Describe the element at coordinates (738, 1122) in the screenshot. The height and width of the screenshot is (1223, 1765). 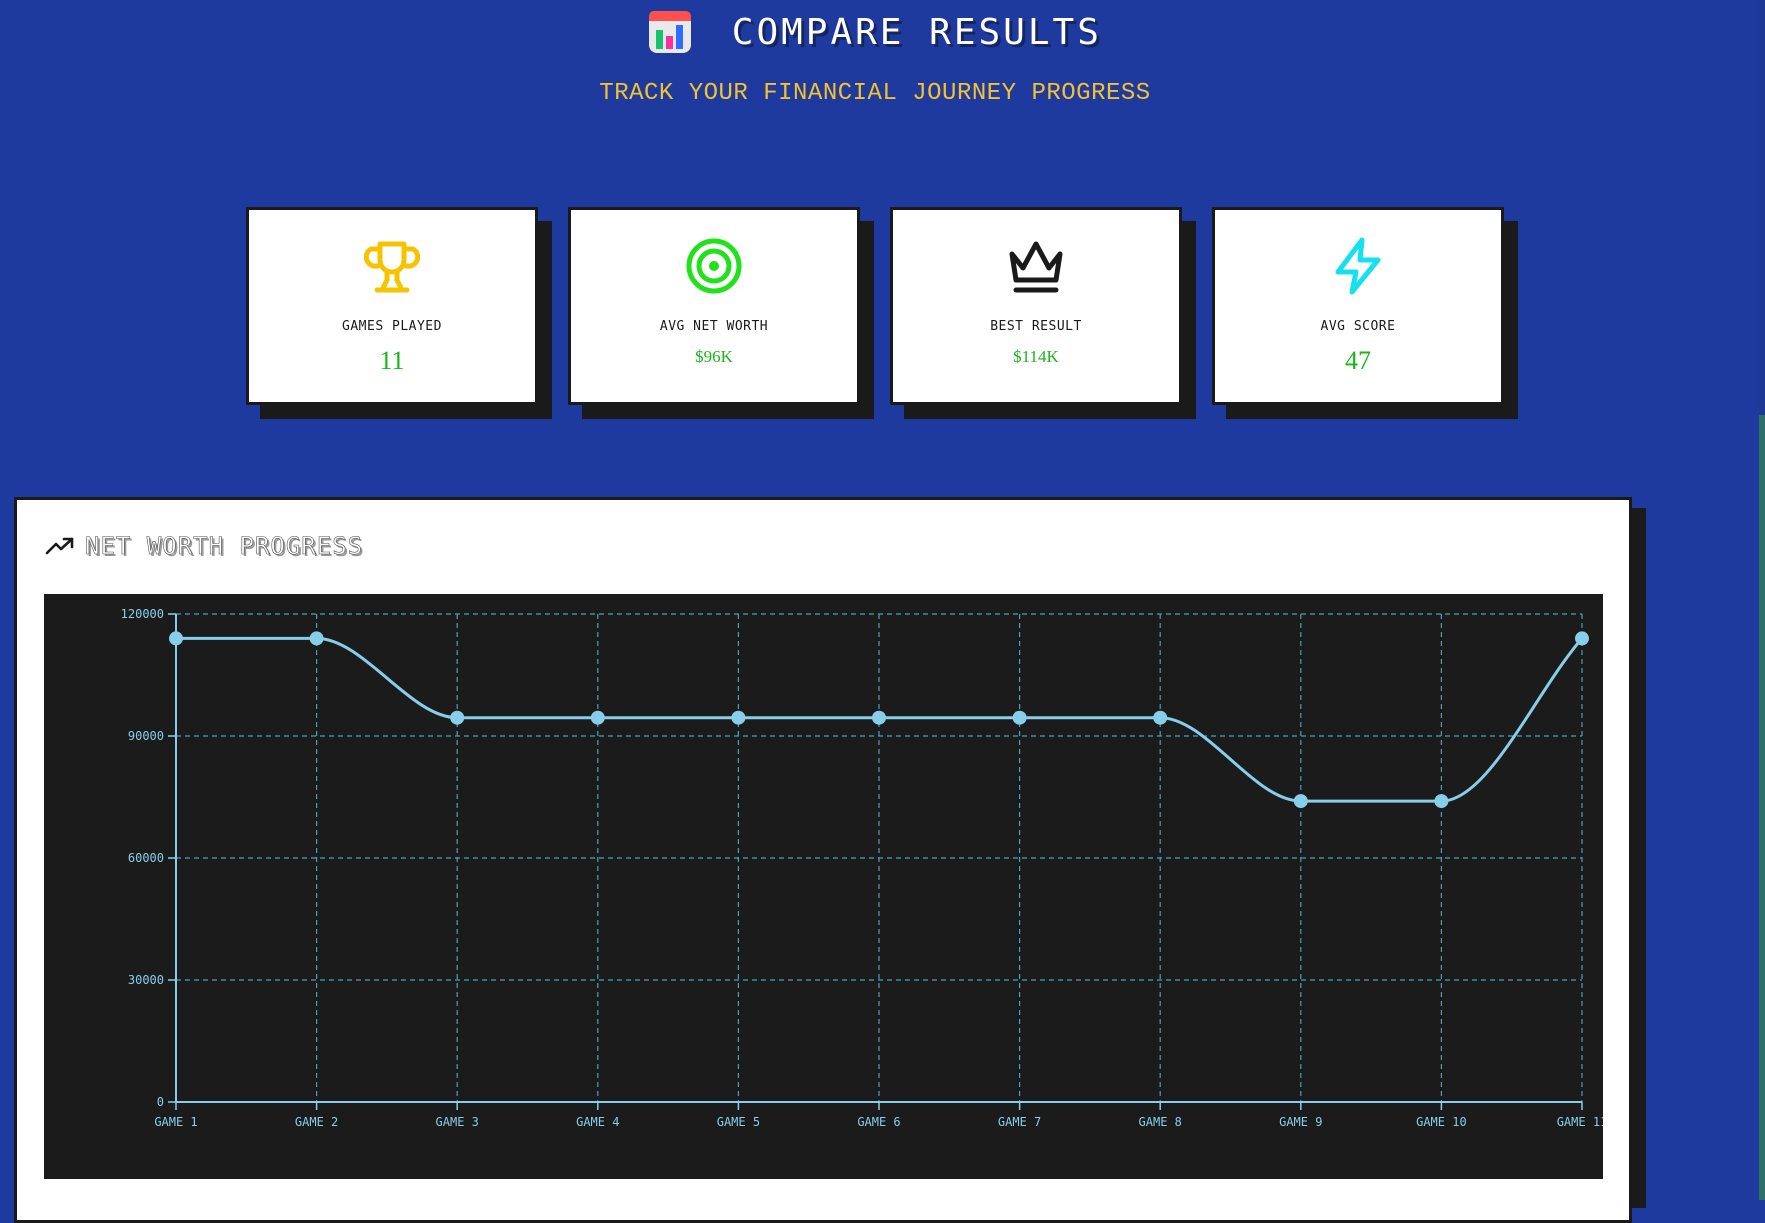
I see `x-tick-label: GAME 5` at that location.